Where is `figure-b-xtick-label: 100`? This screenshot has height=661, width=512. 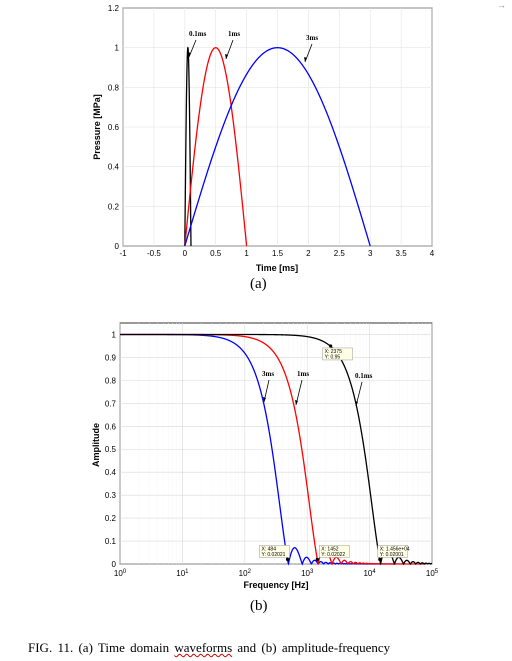 figure-b-xtick-label: 100 is located at coordinates (120, 573).